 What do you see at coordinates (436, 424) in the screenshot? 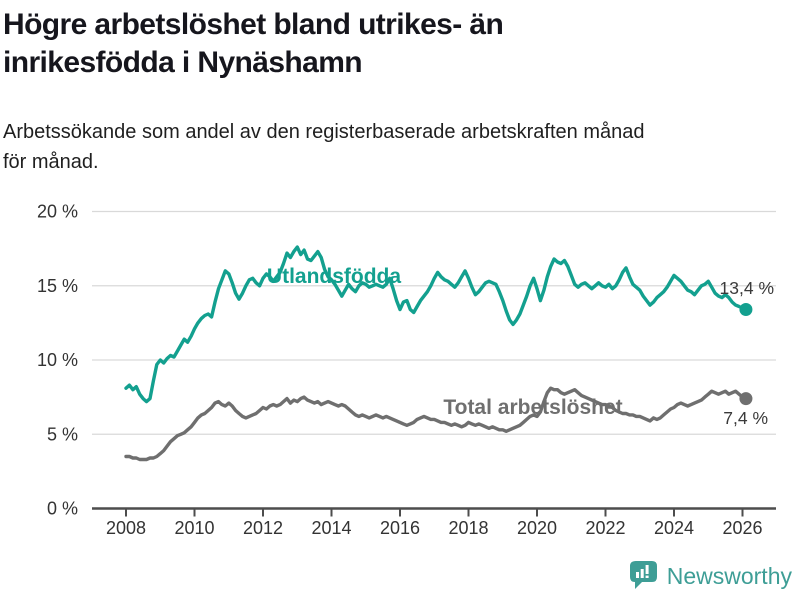
I see `series-line-total` at bounding box center [436, 424].